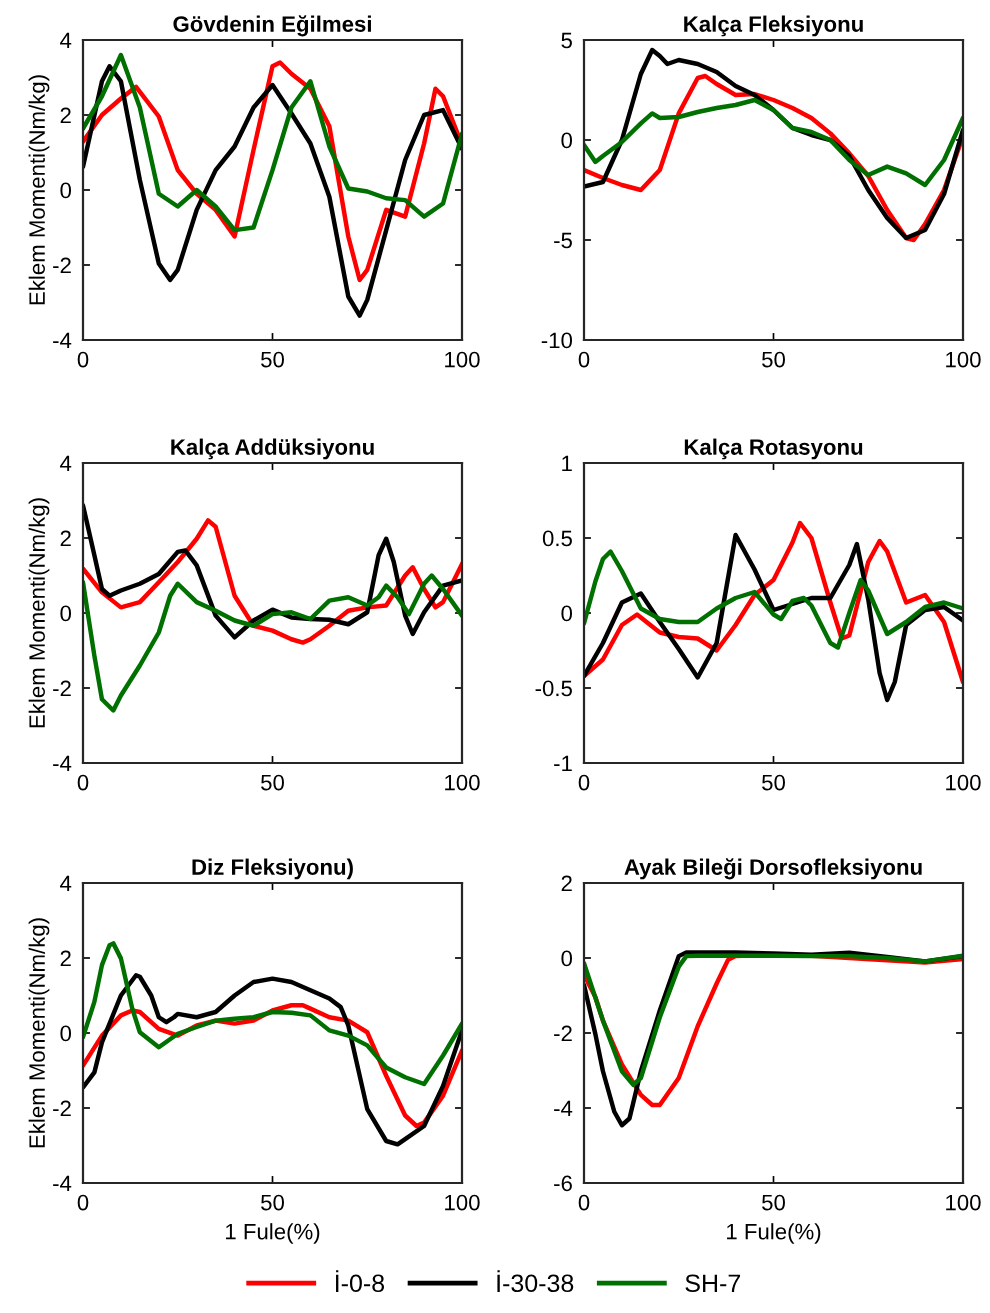  I want to click on y-tick-label: -0.5, so click(553, 688).